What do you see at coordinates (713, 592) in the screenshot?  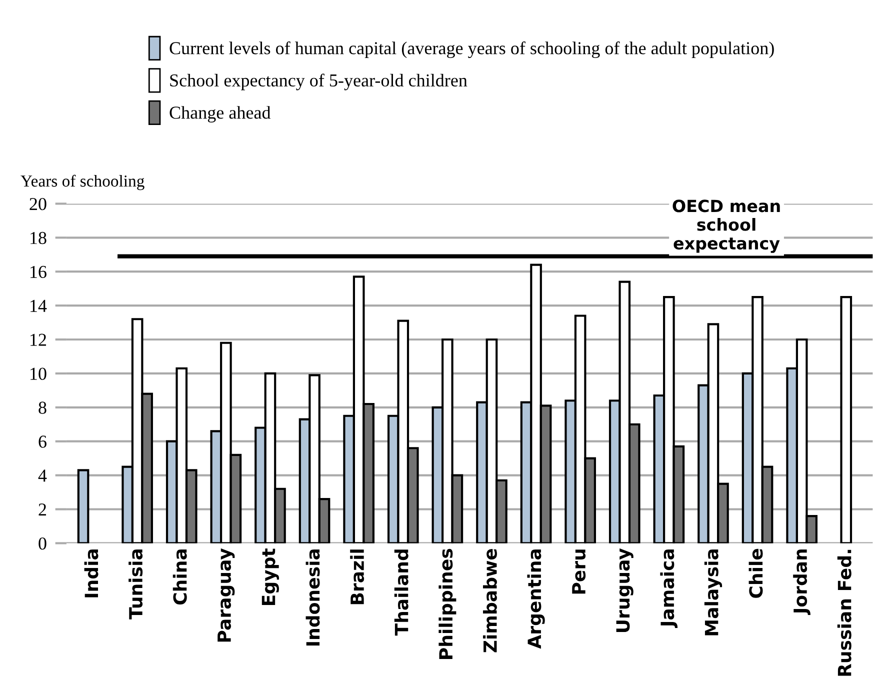 I see `x-tick-label: Malaysia` at bounding box center [713, 592].